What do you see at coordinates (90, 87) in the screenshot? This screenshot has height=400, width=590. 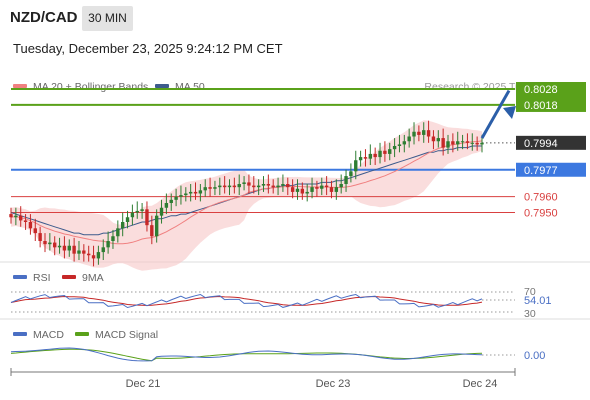 I see `legend-ma20: MA 20 + Bollinger Bands` at bounding box center [90, 87].